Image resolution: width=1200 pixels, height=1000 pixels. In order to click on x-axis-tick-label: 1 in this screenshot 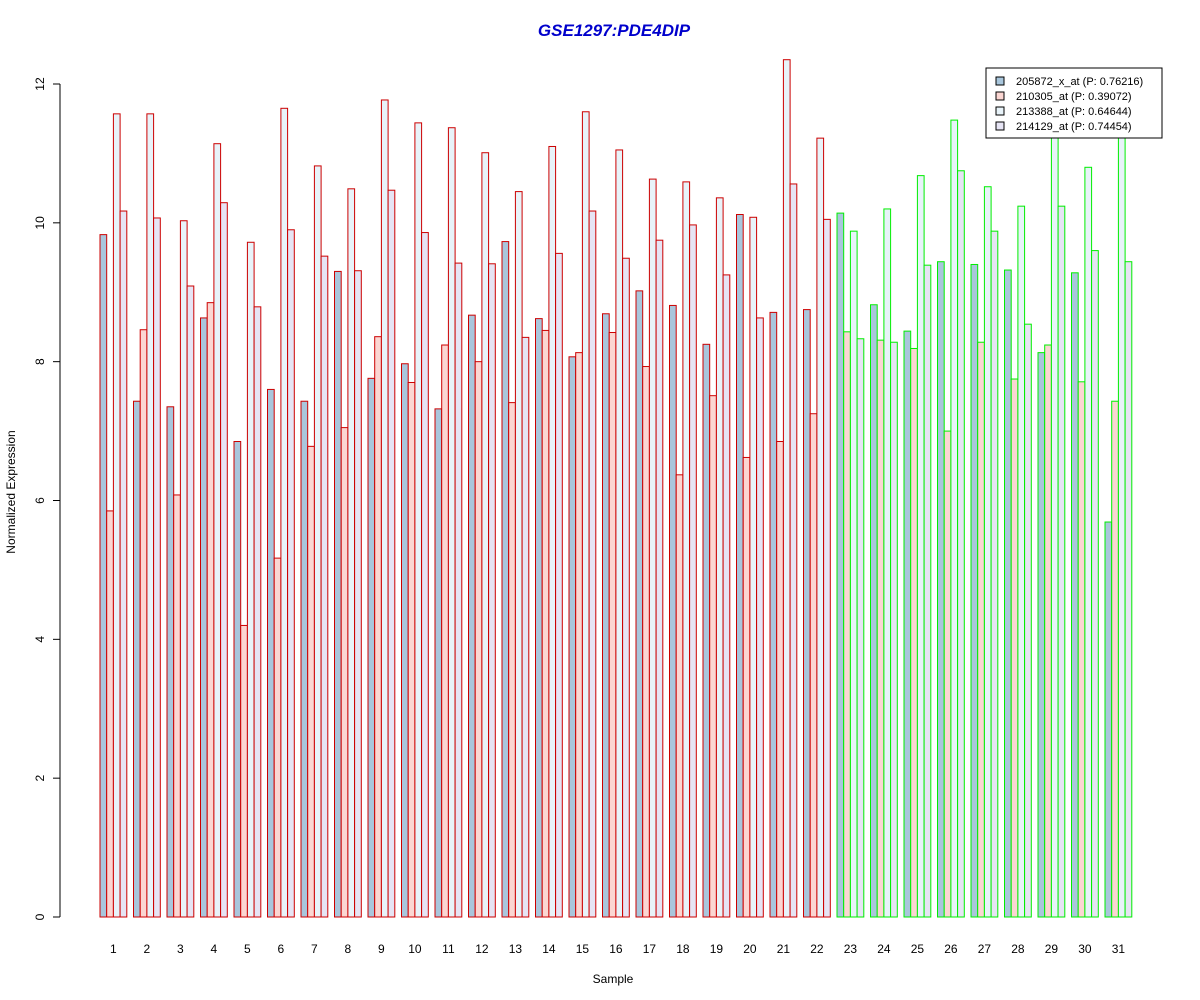, I will do `click(113, 949)`.